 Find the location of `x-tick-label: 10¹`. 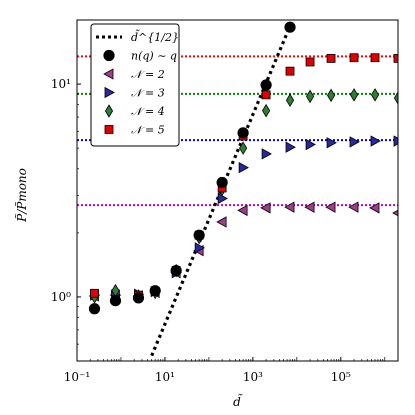

x-tick-label: 10¹ is located at coordinates (165, 377).